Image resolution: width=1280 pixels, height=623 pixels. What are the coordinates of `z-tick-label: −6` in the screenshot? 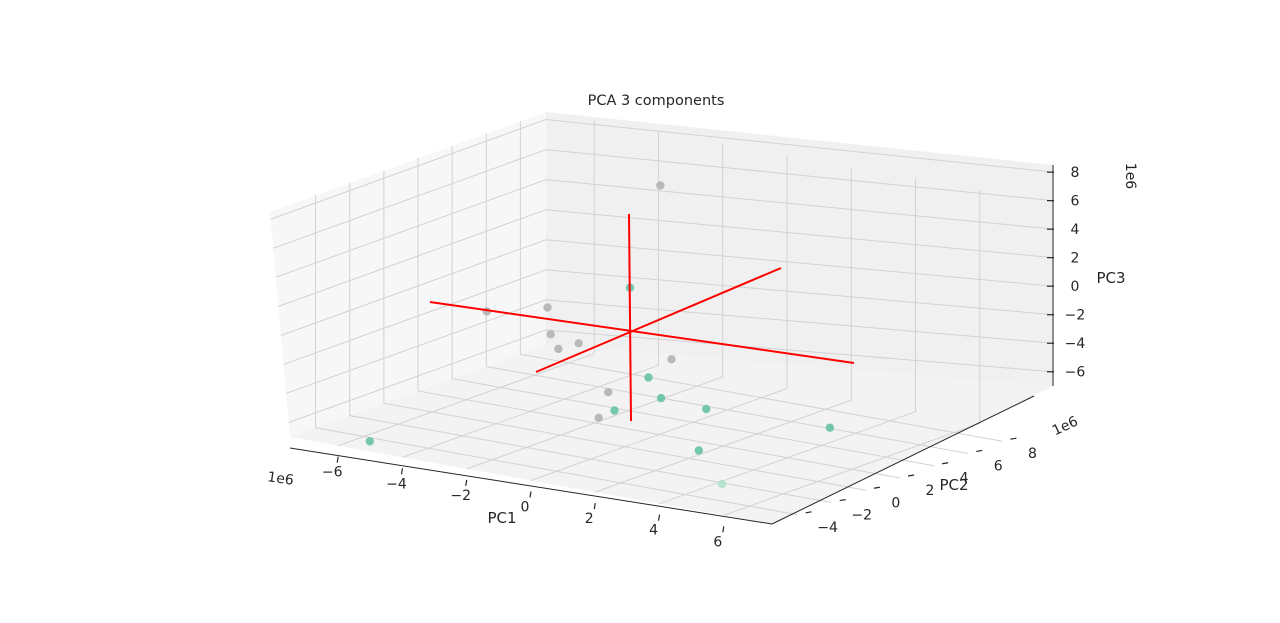 It's located at (1075, 373).